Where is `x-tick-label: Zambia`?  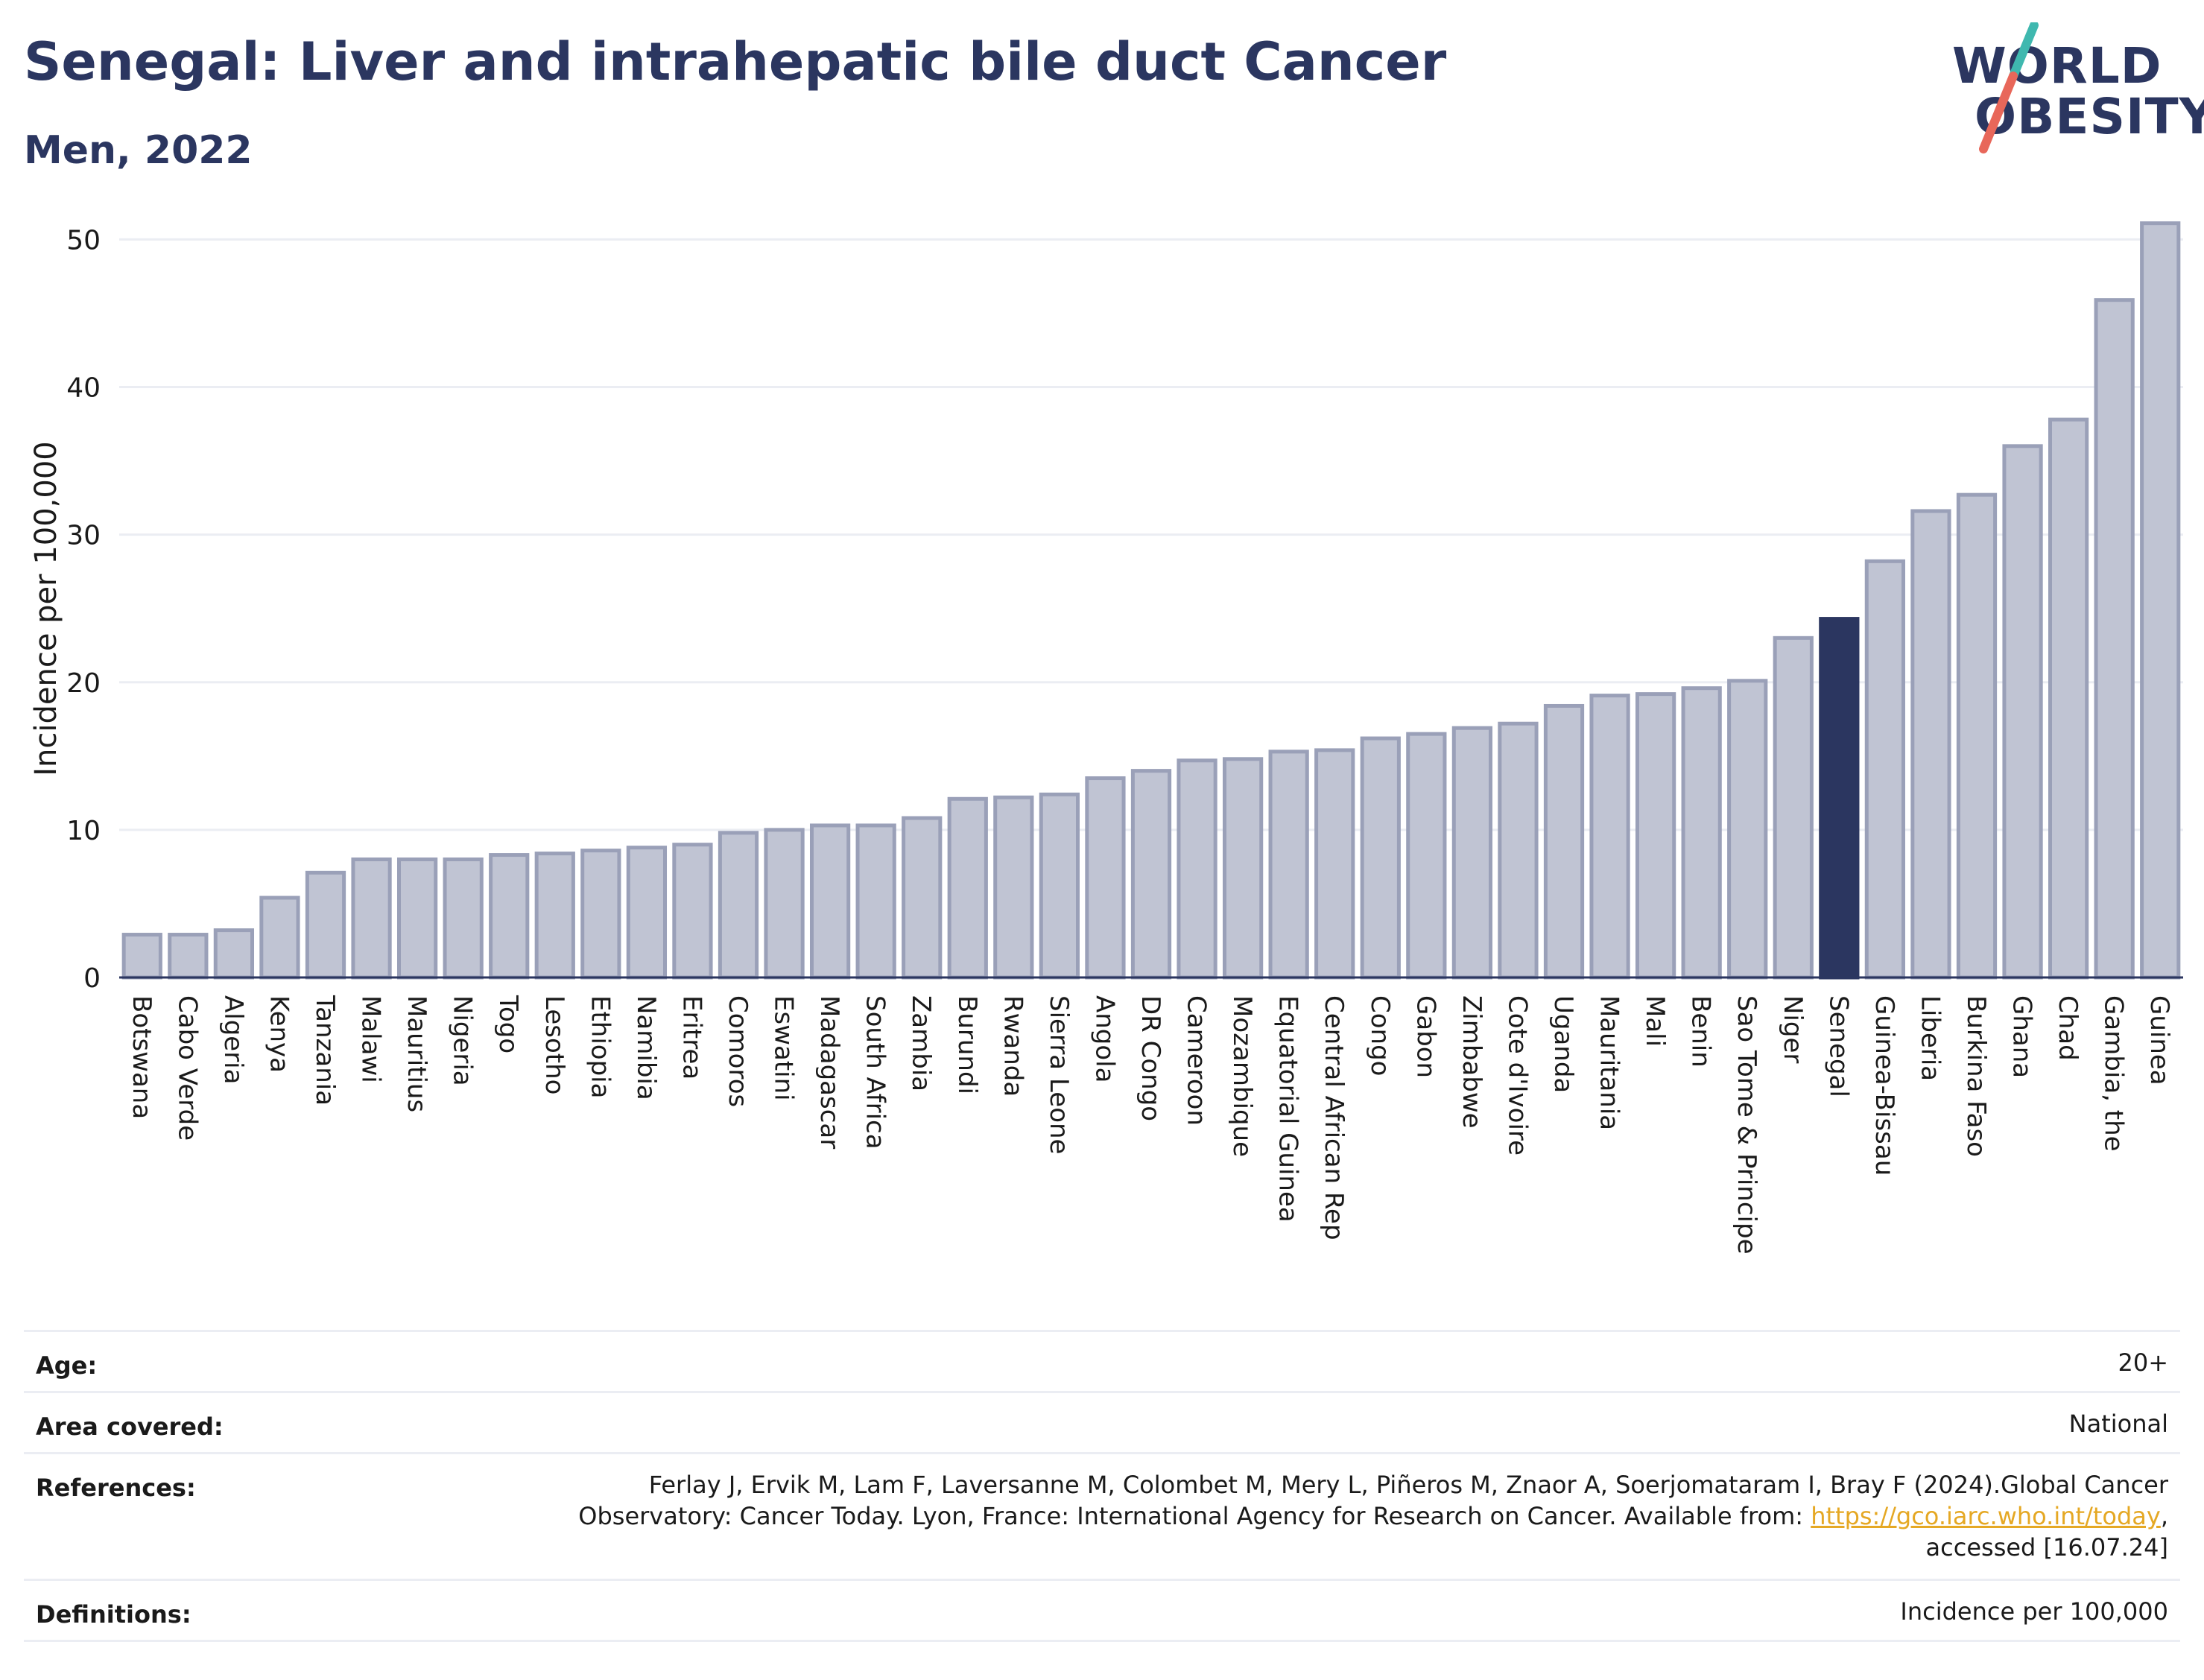
x-tick-label: Zambia is located at coordinates (921, 1043).